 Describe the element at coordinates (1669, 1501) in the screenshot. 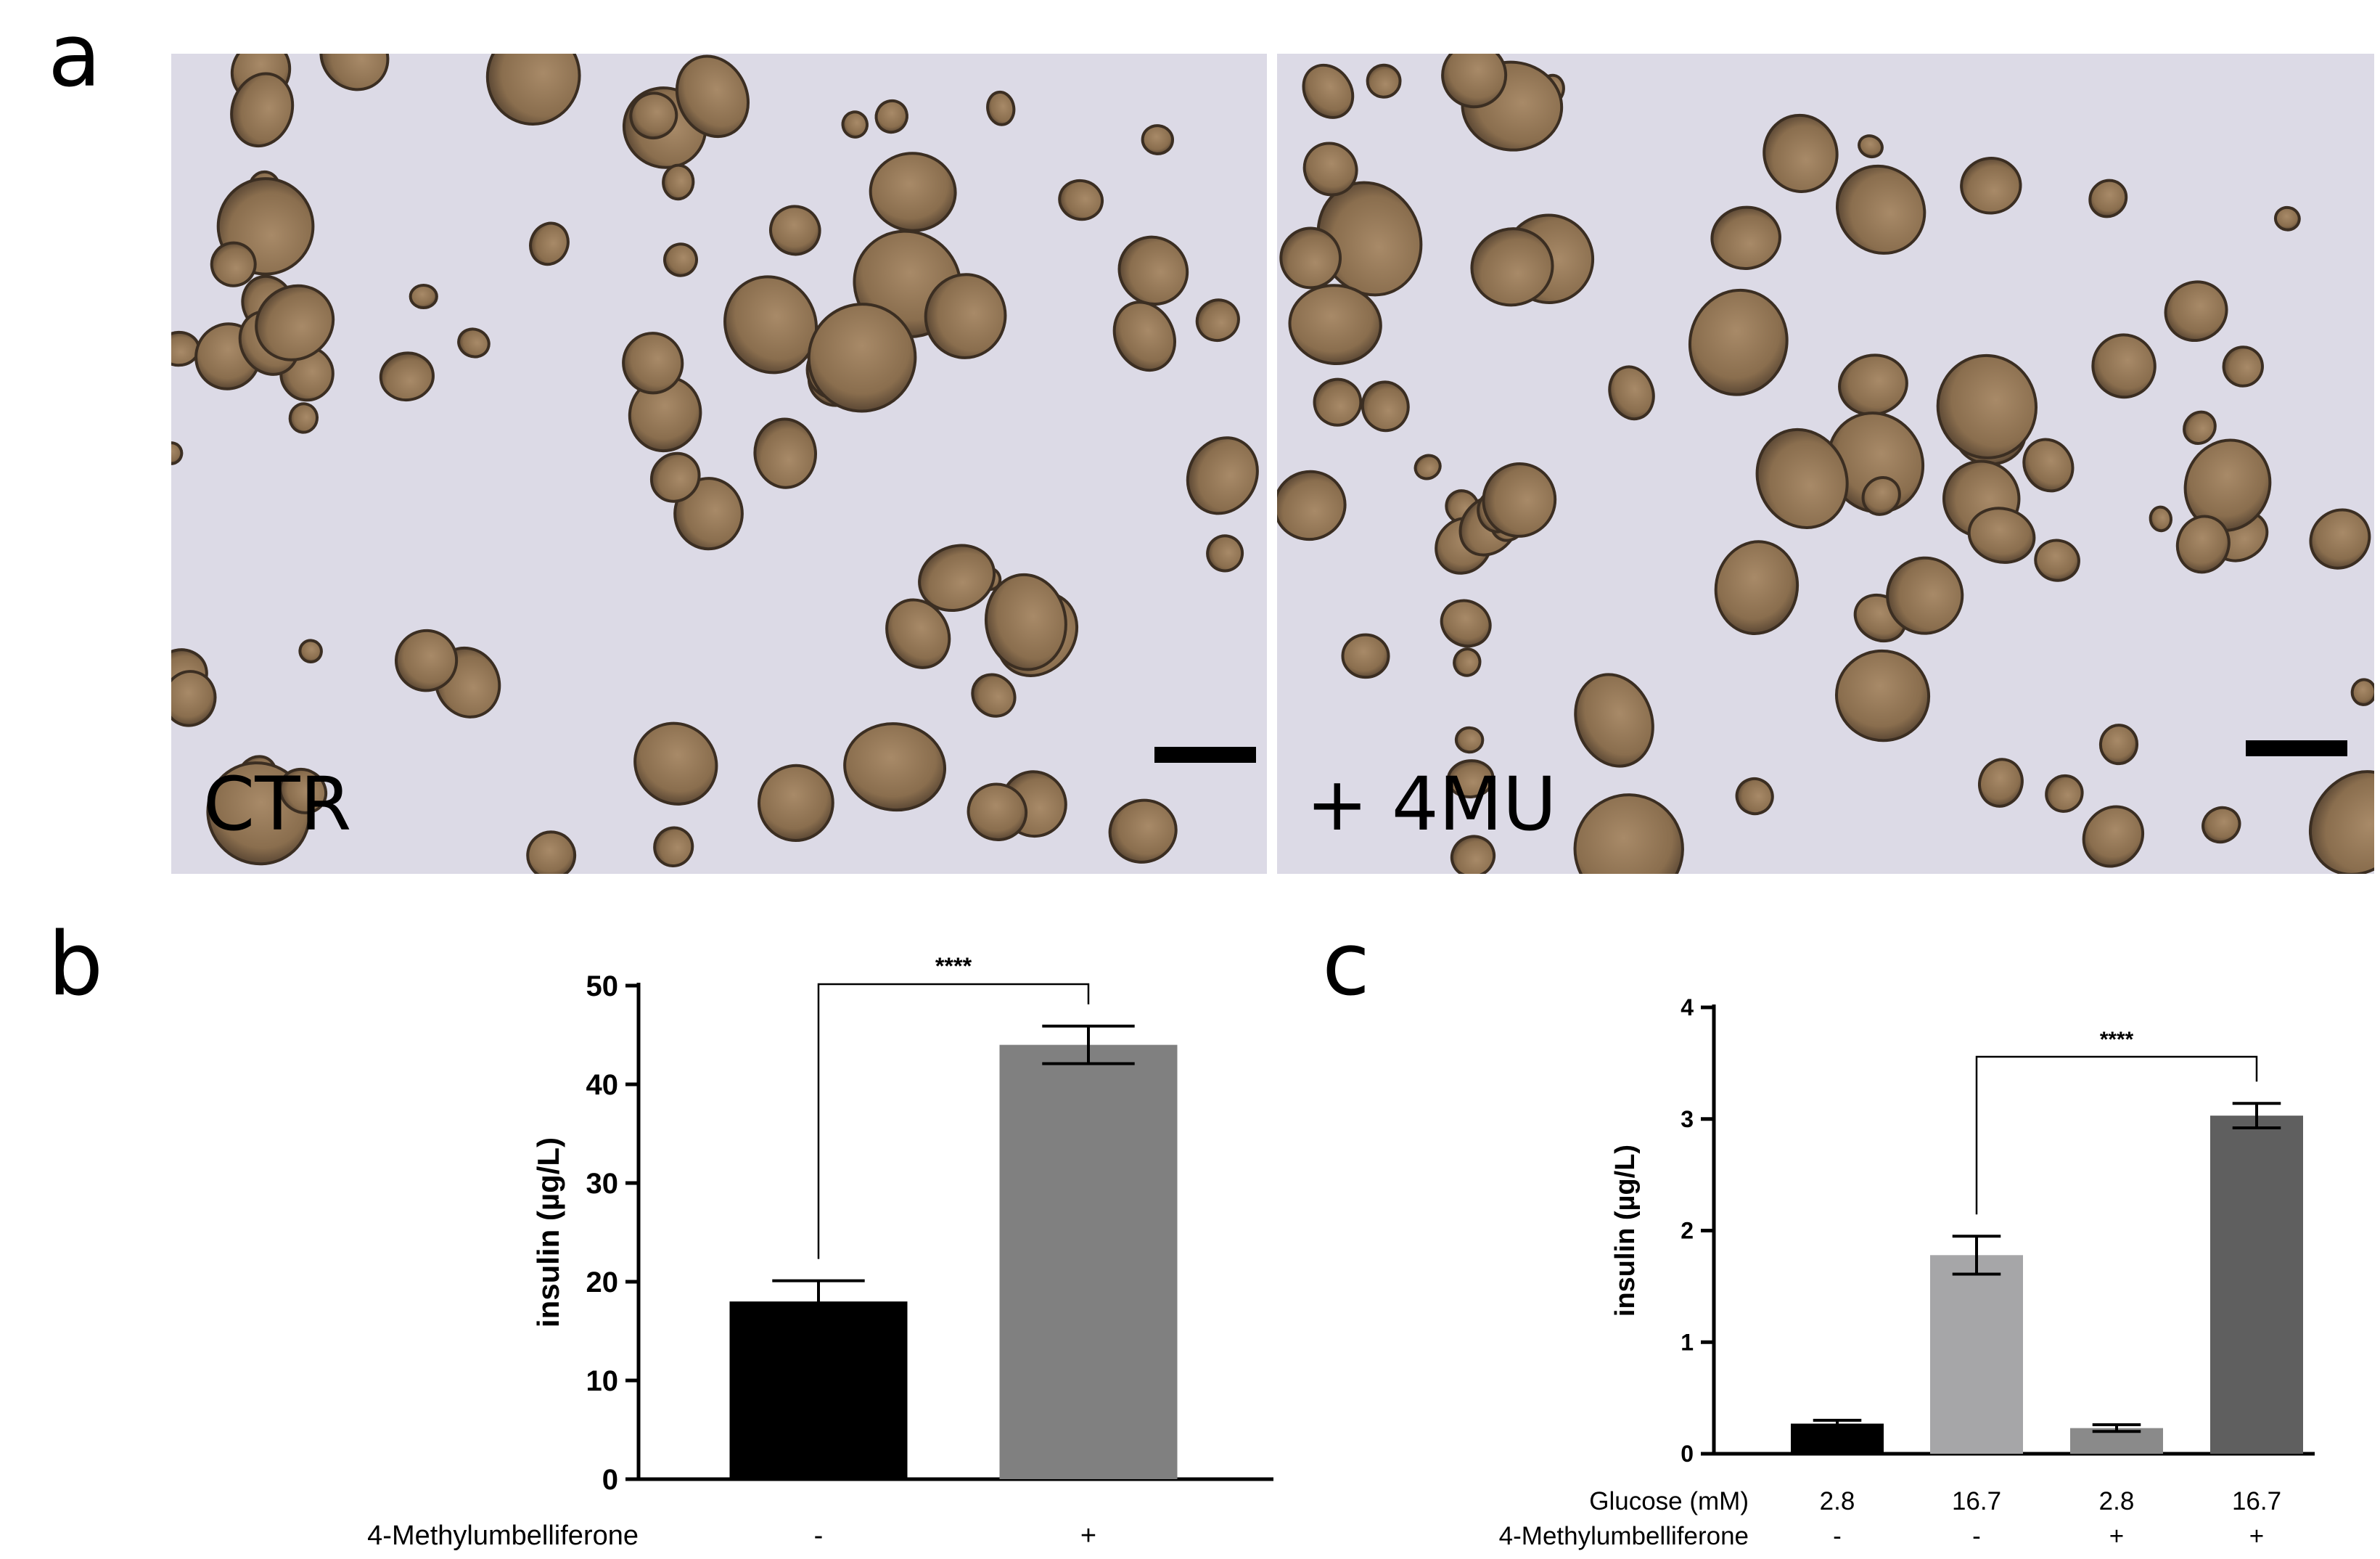

I see `row-label-name: Glucose (mM)` at that location.